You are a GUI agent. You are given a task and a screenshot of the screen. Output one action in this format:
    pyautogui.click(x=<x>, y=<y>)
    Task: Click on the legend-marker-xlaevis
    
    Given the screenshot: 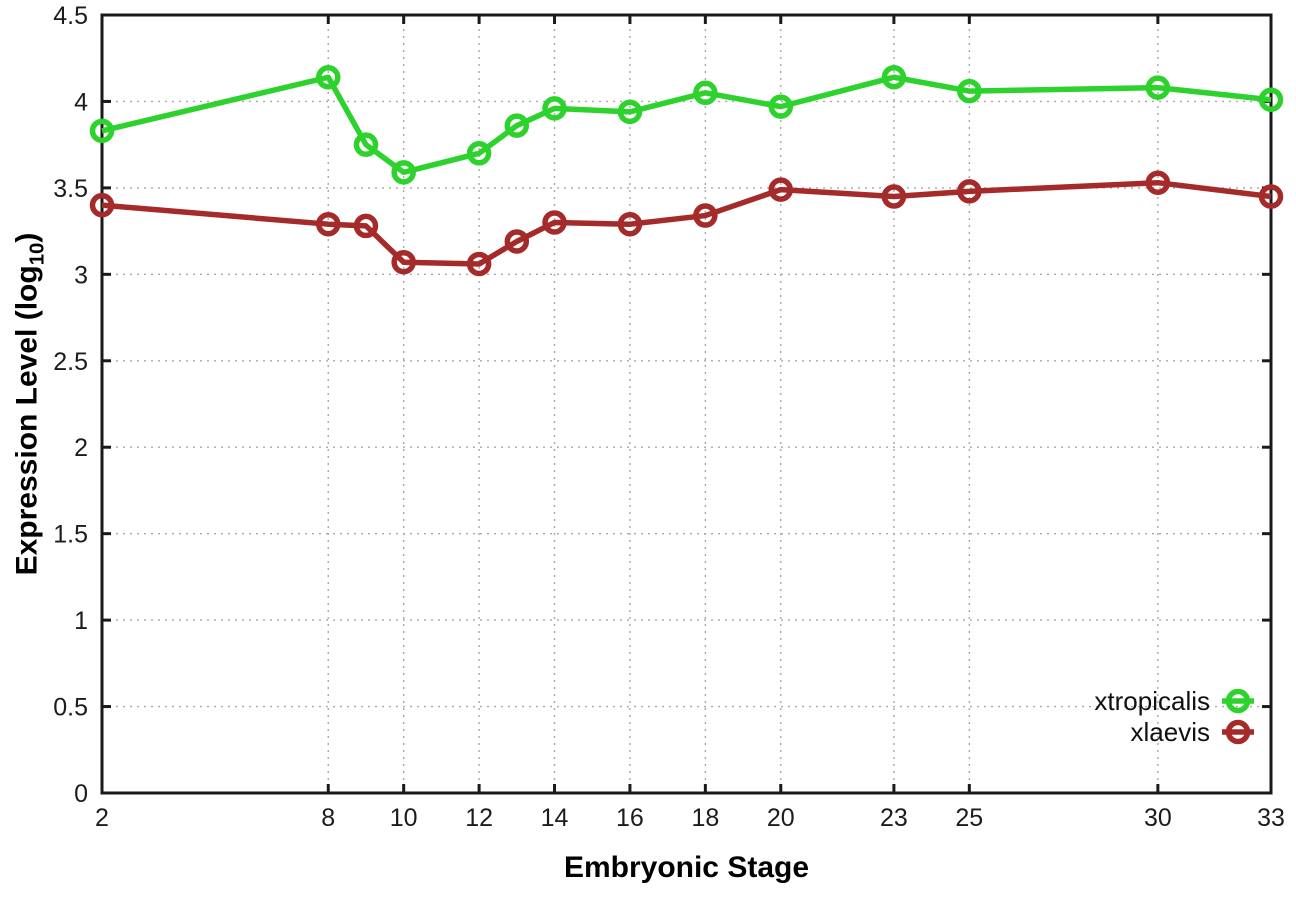 What is the action you would take?
    pyautogui.click(x=1238, y=732)
    